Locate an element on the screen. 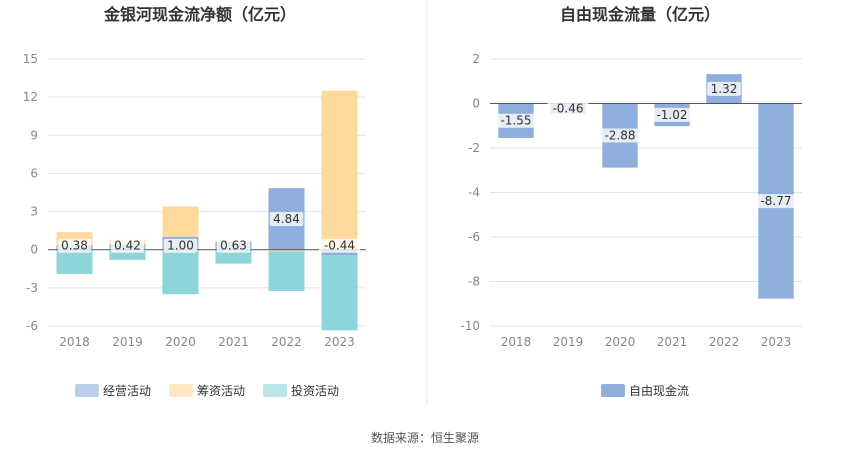 This screenshot has width=850, height=463. data-label-bg-1-2020 is located at coordinates (180, 245).